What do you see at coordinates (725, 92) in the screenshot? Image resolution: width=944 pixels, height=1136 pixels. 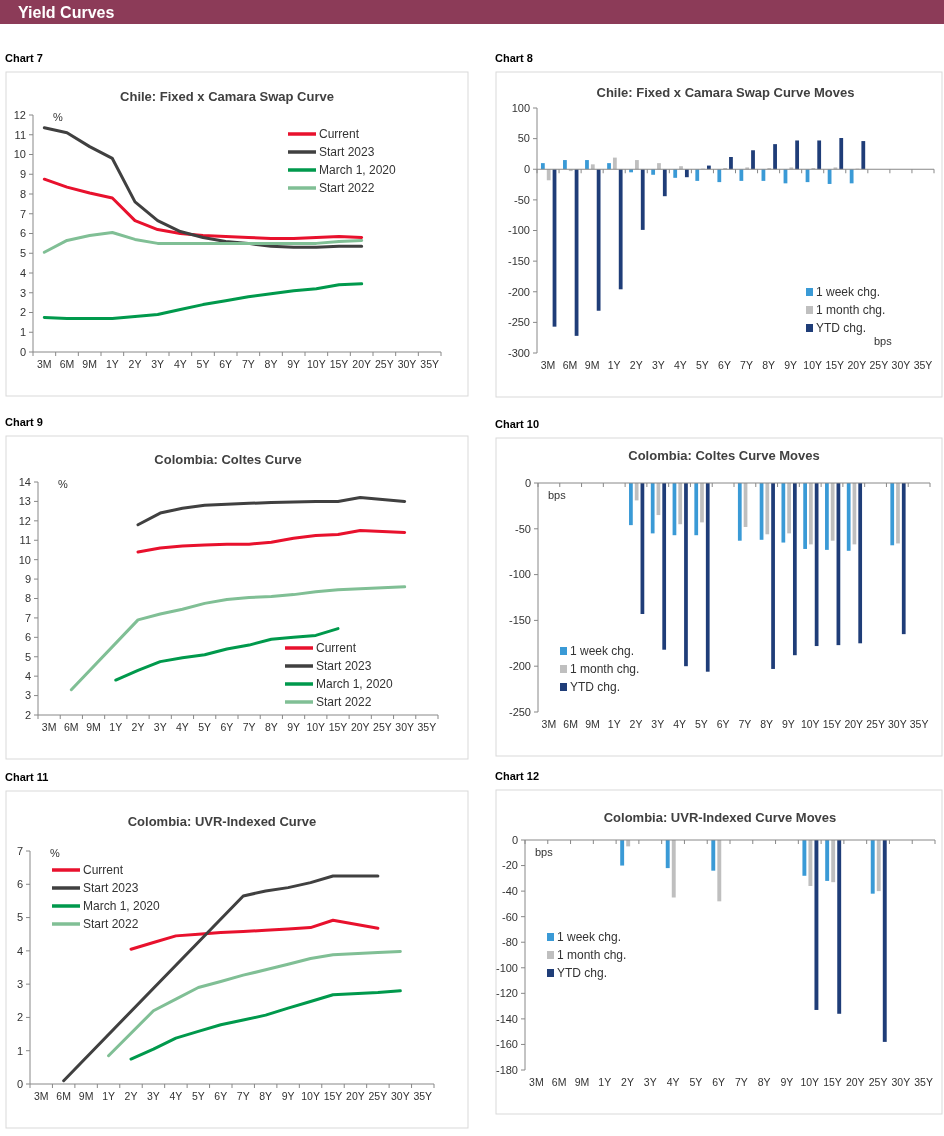 I see `chart-title: Chile: Fixed x Camara Swap Curve Moves` at bounding box center [725, 92].